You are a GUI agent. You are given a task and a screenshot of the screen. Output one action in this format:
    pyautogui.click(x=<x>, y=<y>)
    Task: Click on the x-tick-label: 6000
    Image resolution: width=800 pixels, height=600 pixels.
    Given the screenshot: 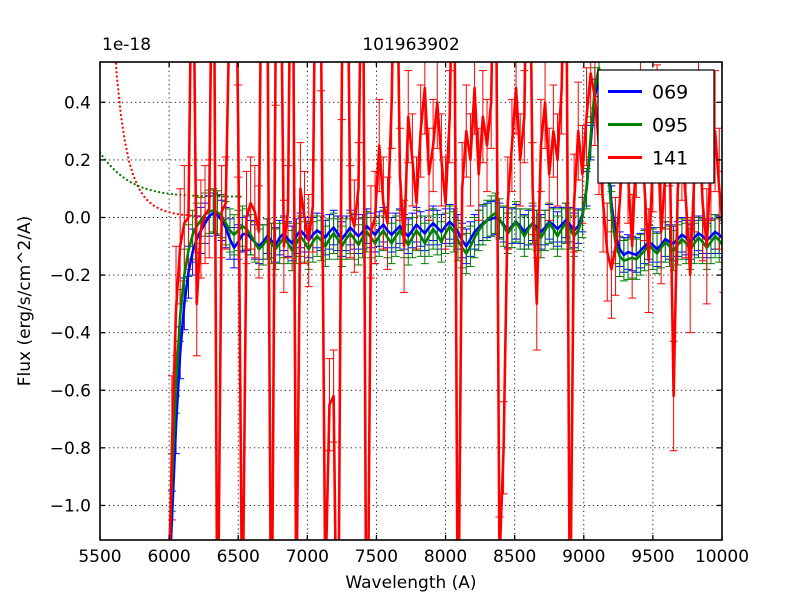 What is the action you would take?
    pyautogui.click(x=168, y=557)
    